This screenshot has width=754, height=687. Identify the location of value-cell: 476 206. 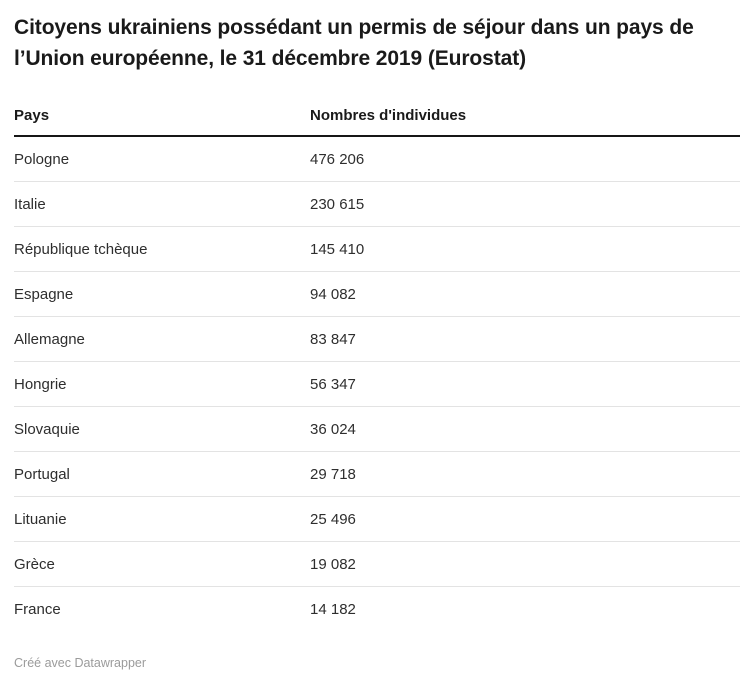
(337, 159).